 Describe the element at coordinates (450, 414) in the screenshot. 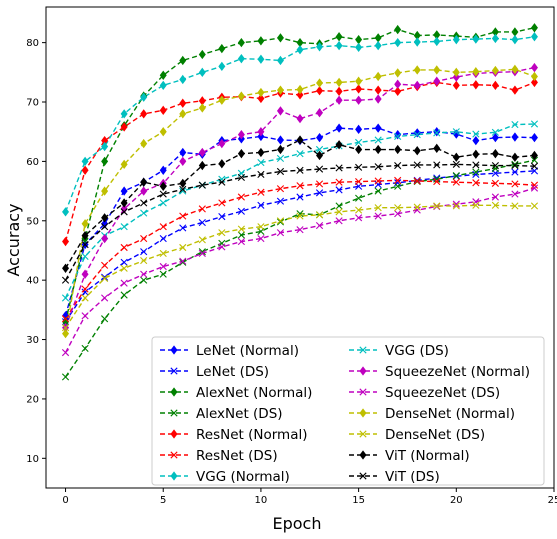

I see `legend-entry: DenseNet (Normal)` at that location.